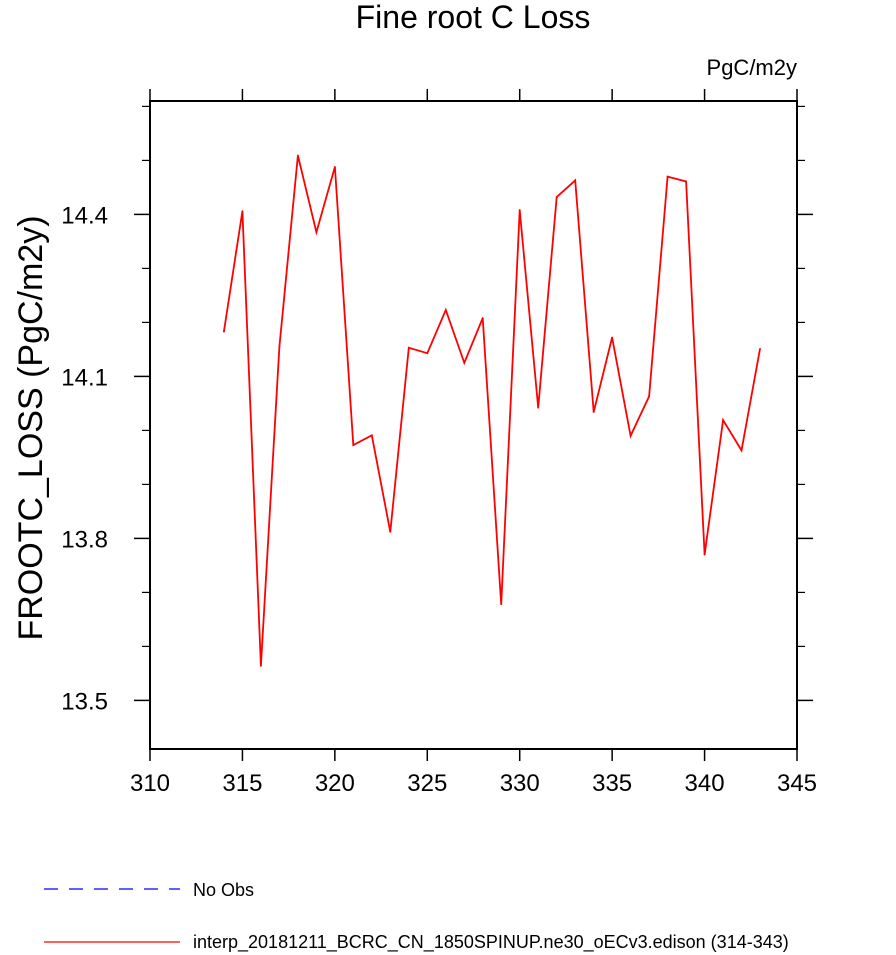 This screenshot has height=955, width=896. I want to click on legend-label-no-obs: No Obs, so click(223, 890).